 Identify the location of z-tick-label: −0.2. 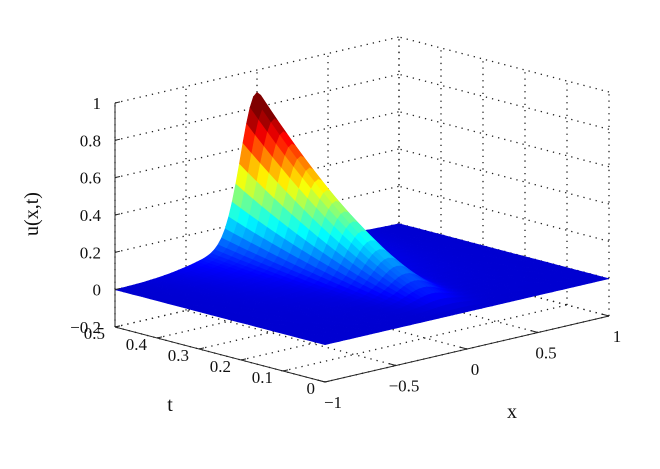
(85, 327).